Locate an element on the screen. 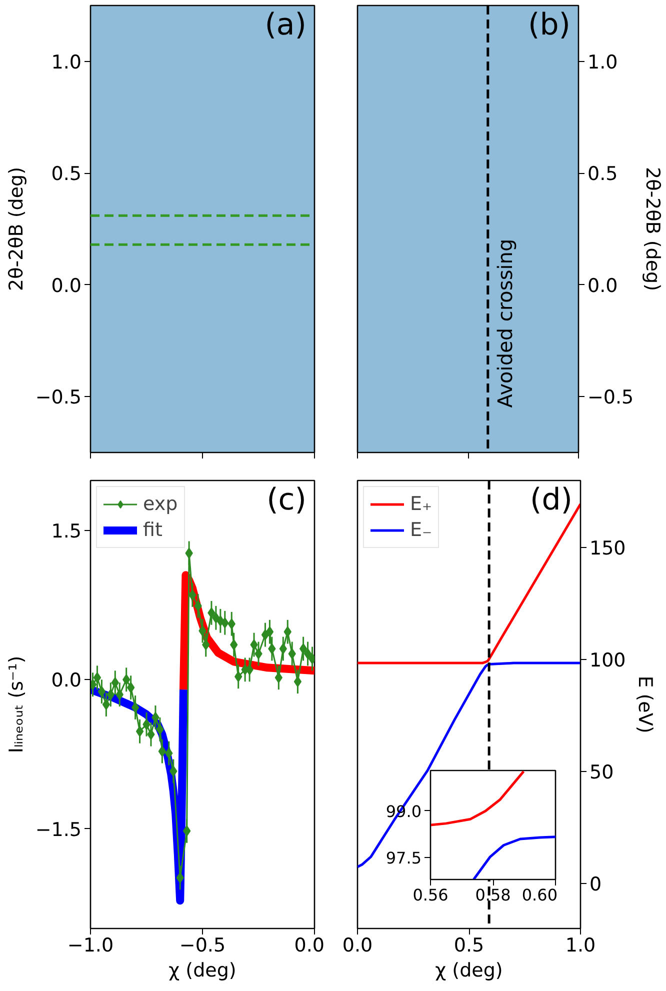 The width and height of the screenshot is (666, 991). ref-line-label: Avoided crossing is located at coordinates (504, 323).